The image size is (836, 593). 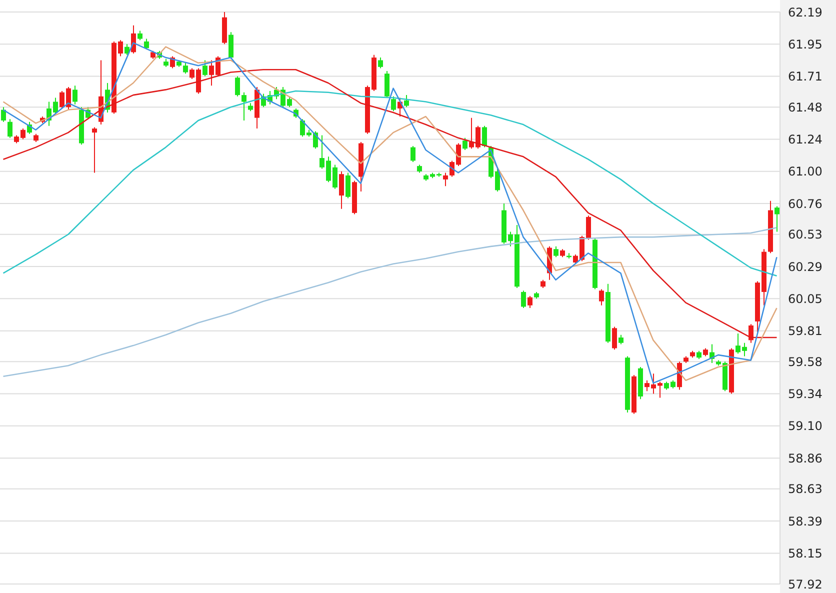 I want to click on y-tick-label: 59.34, so click(x=805, y=394).